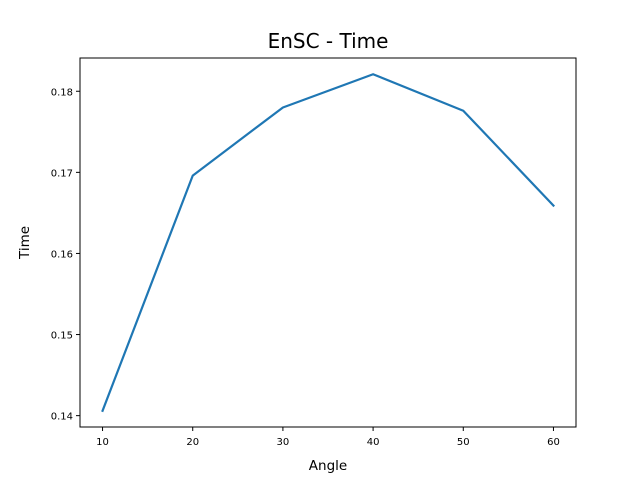 The image size is (640, 480). Describe the element at coordinates (102, 442) in the screenshot. I see `x-tick-label: 10` at that location.